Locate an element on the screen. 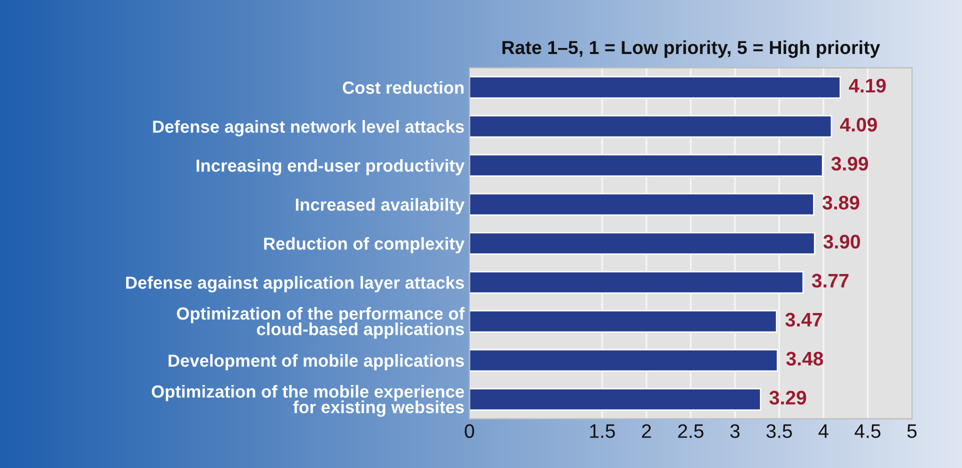 Image resolution: width=962 pixels, height=468 pixels. y-tick-label: Development of mobile applications is located at coordinates (316, 362).